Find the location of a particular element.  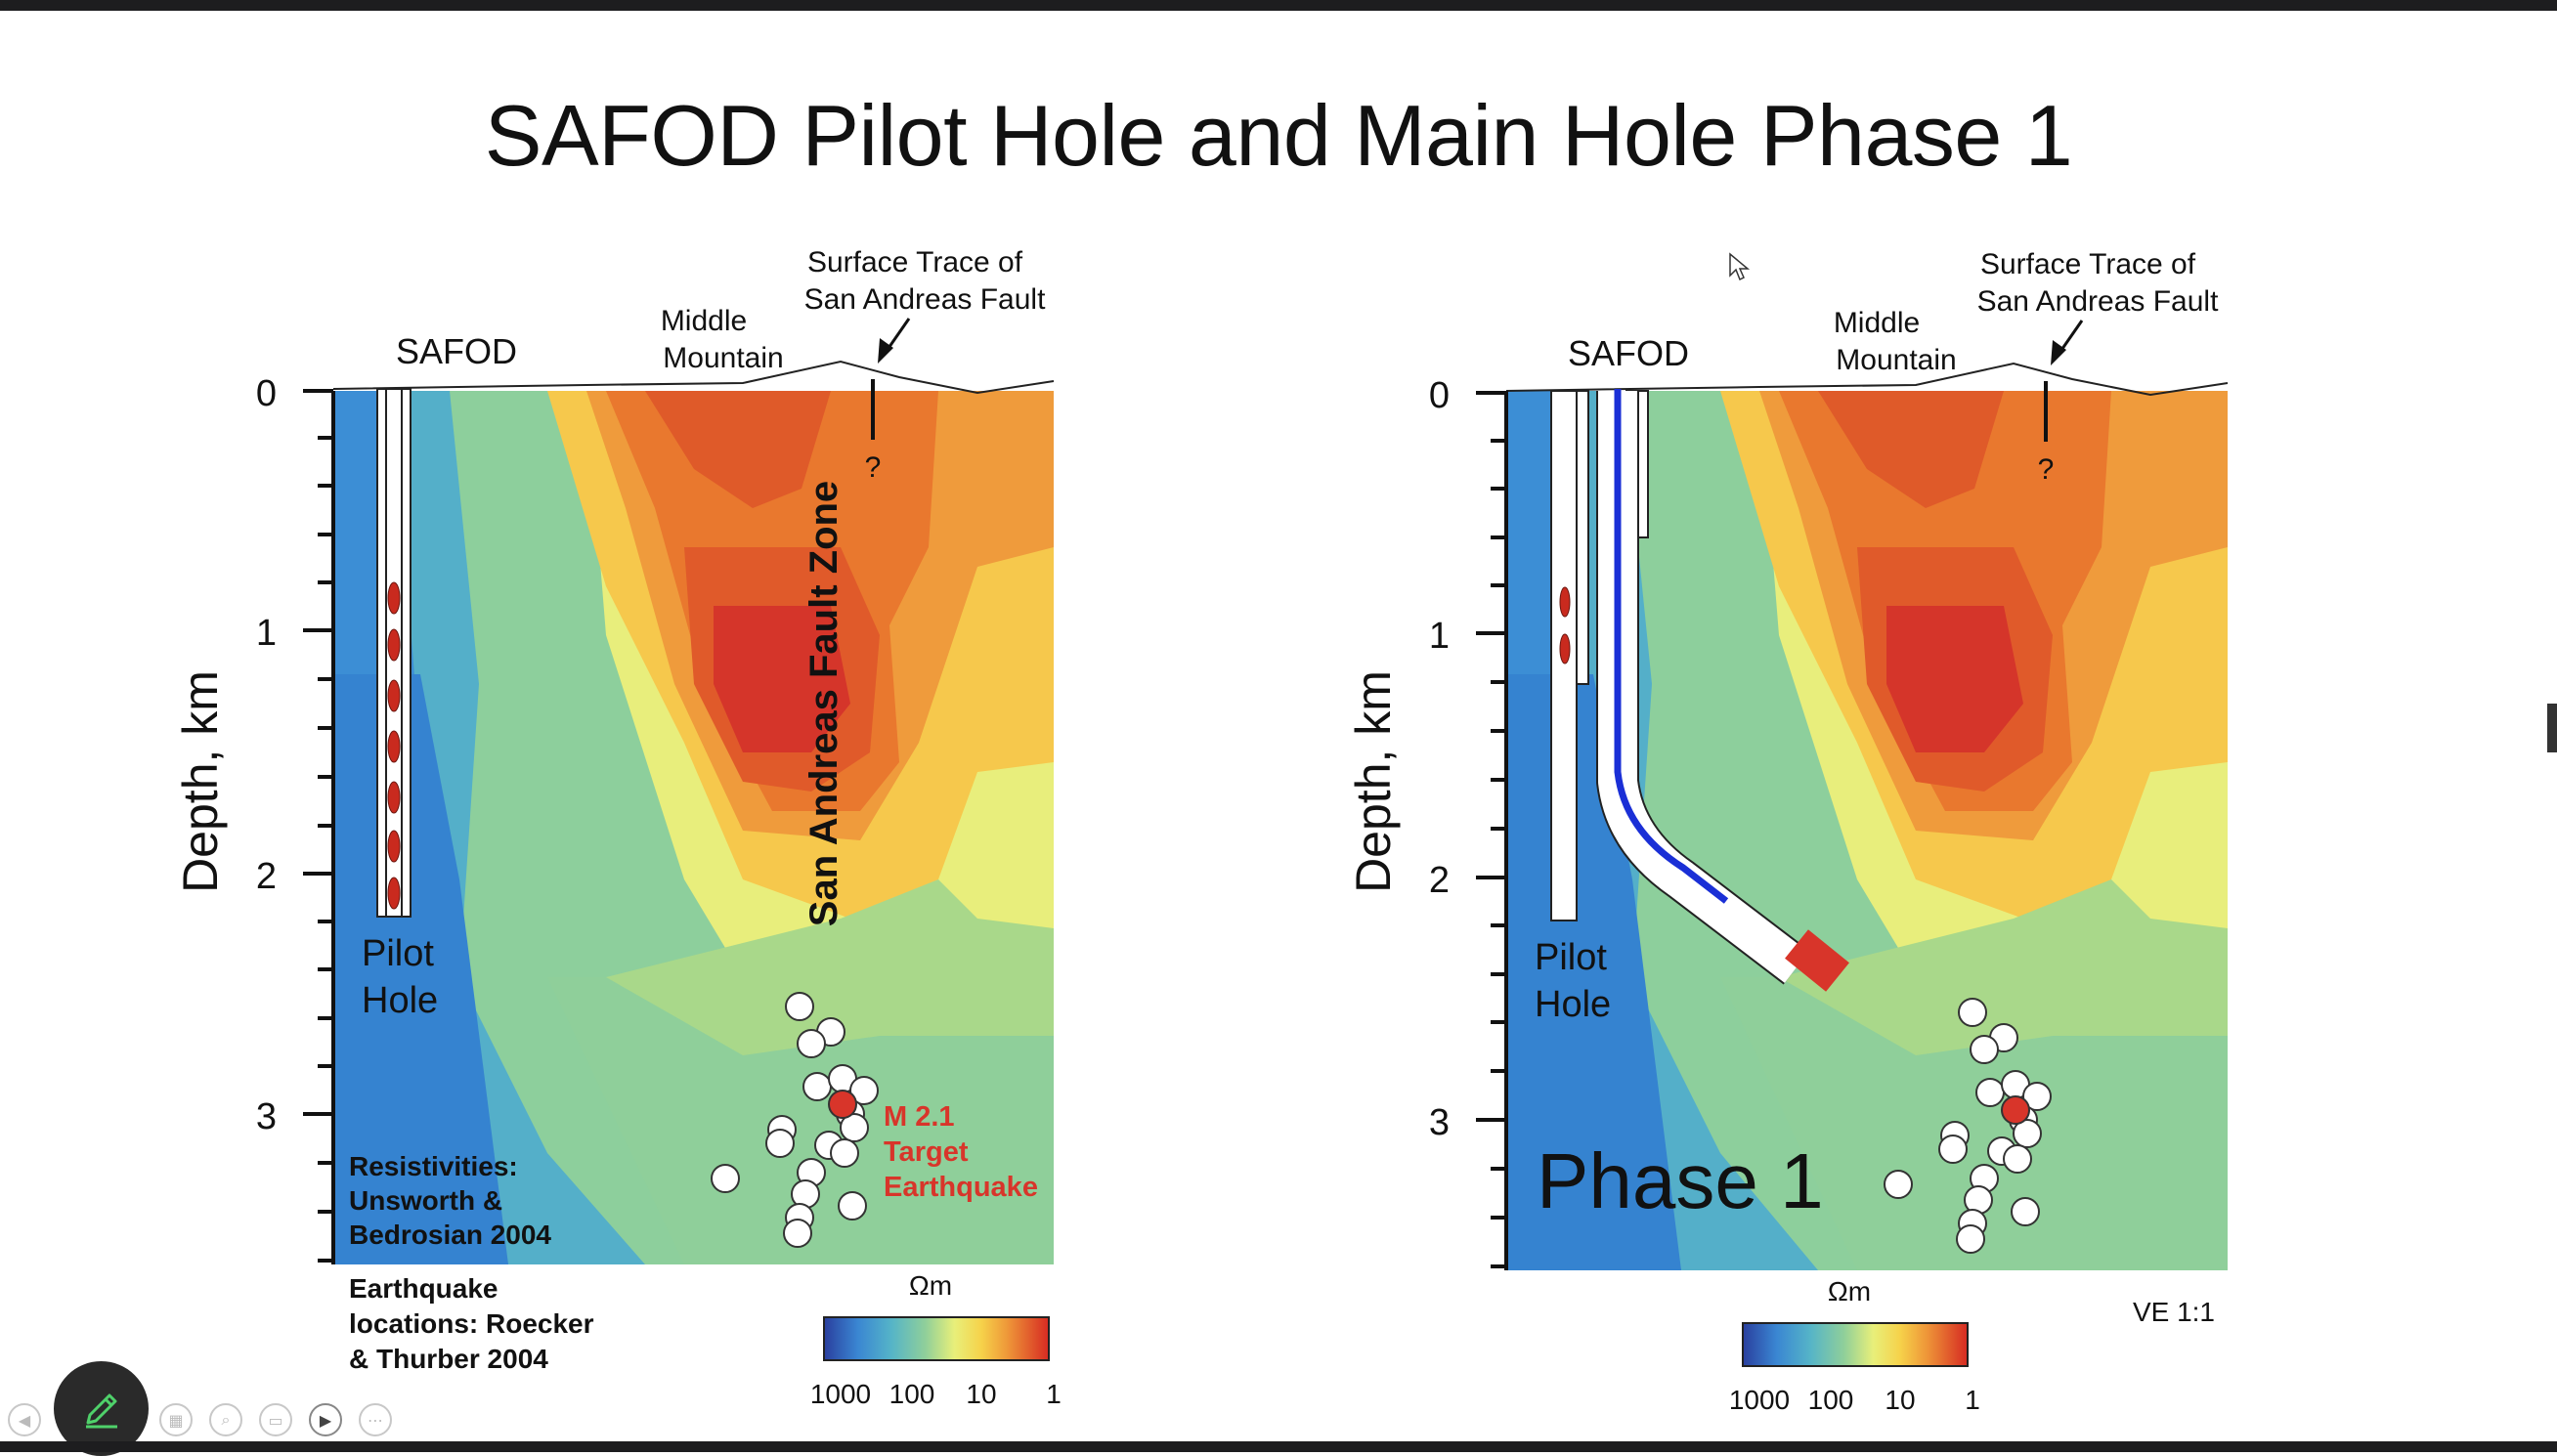

right-target-earthquake is located at coordinates (2015, 1110).